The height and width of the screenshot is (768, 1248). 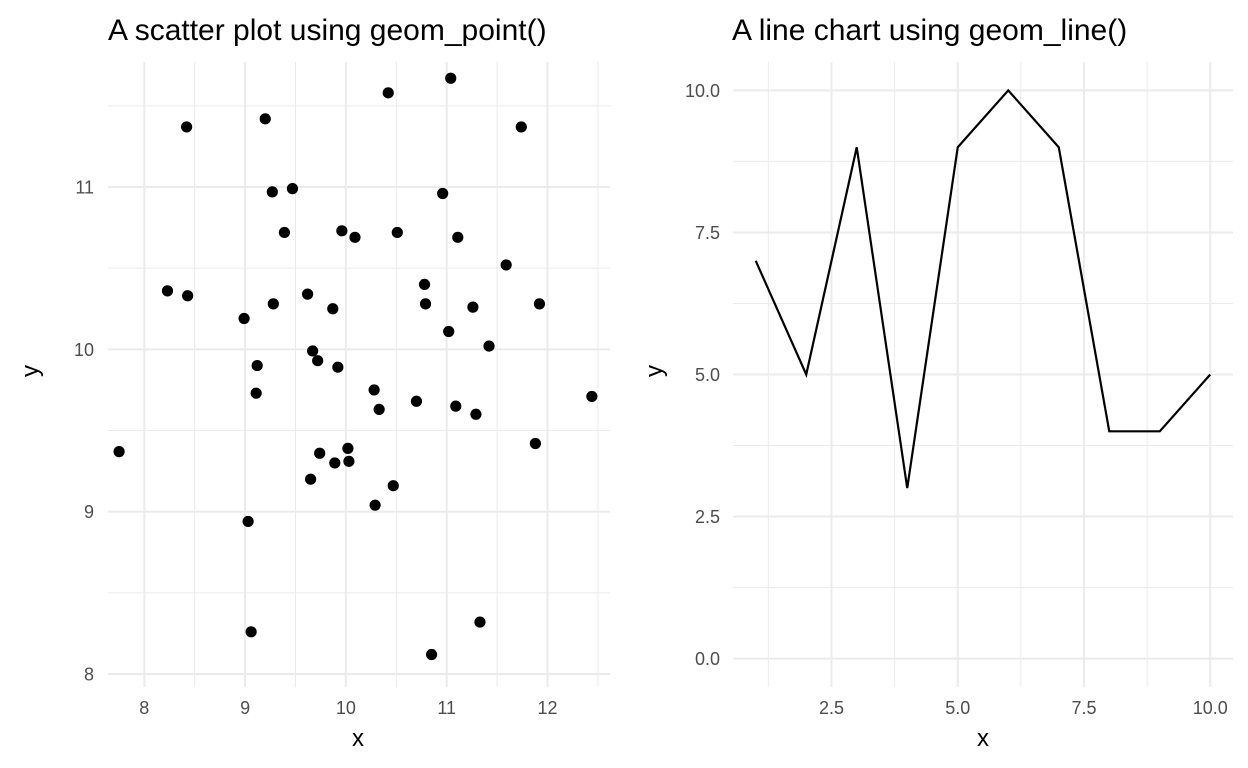 I want to click on x-tick-label: 10, so click(x=346, y=708).